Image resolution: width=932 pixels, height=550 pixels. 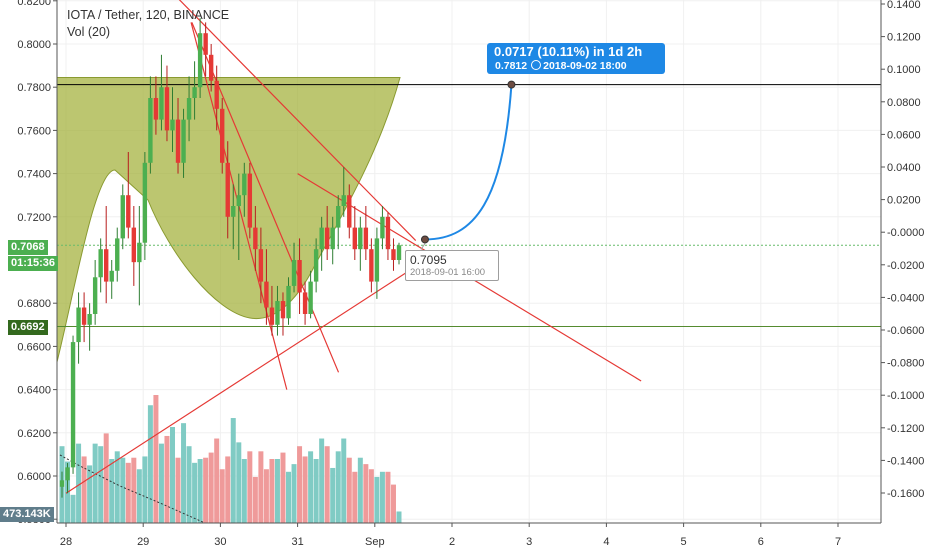 I want to click on right-tick-label: 0.1200, so click(x=904, y=38).